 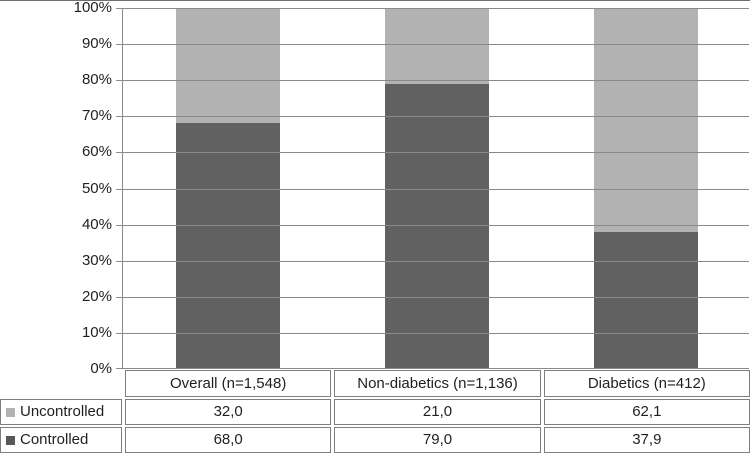 I want to click on y-tick-label: 80%, so click(x=96, y=79).